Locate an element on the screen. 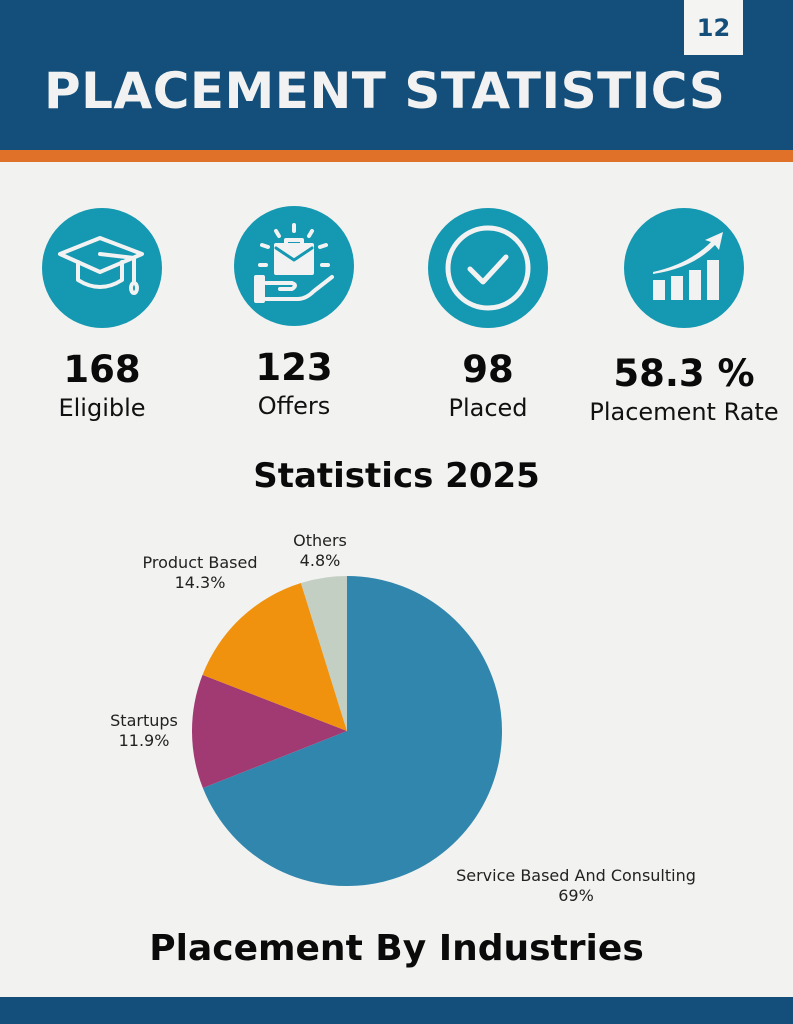 This screenshot has width=793, height=1024. stat-label: Placement Rate is located at coordinates (684, 412).